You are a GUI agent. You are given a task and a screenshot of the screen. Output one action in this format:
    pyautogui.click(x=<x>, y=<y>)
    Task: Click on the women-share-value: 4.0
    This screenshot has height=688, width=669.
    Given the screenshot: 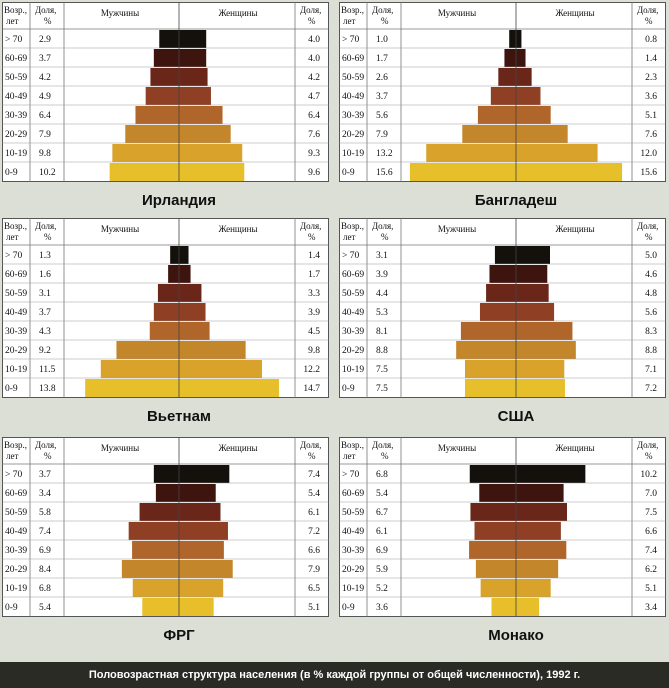 What is the action you would take?
    pyautogui.click(x=314, y=59)
    